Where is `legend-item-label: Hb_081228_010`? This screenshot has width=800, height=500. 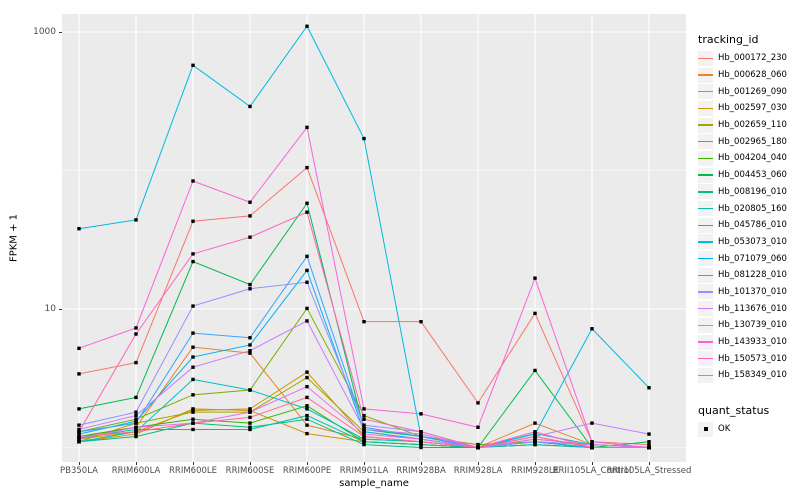 legend-item-label: Hb_081228_010 is located at coordinates (752, 275).